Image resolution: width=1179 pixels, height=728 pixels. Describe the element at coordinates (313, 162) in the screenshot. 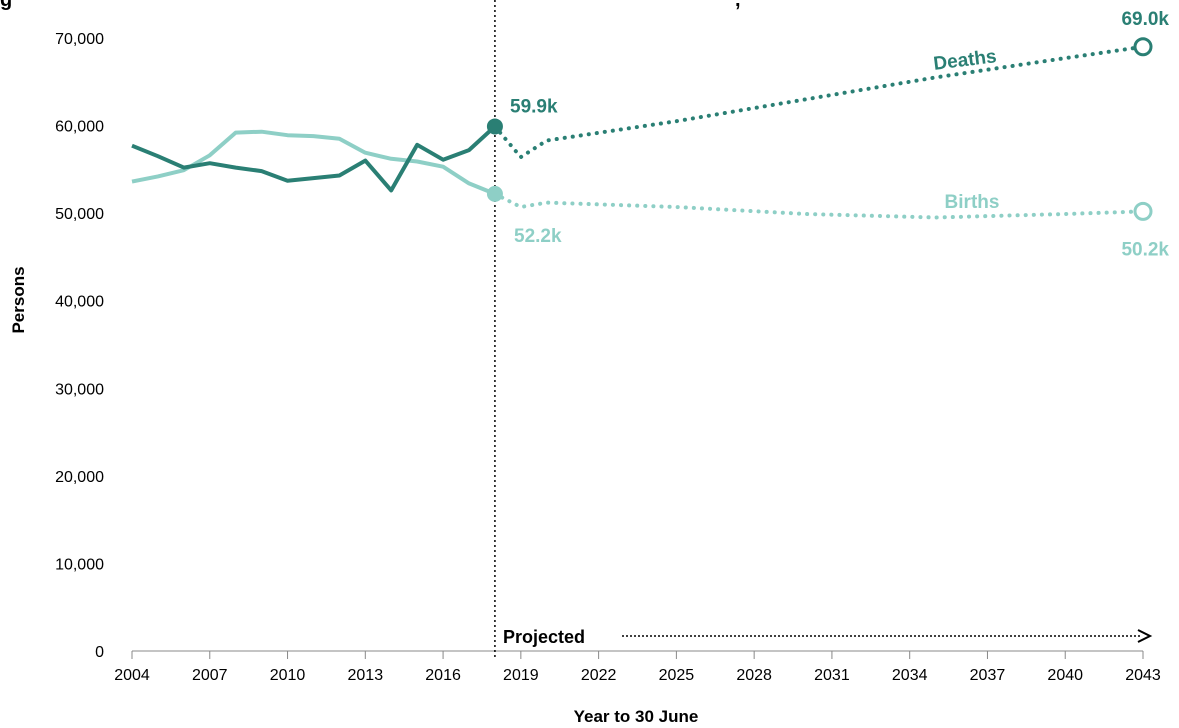

I see `births-actual-line` at that location.